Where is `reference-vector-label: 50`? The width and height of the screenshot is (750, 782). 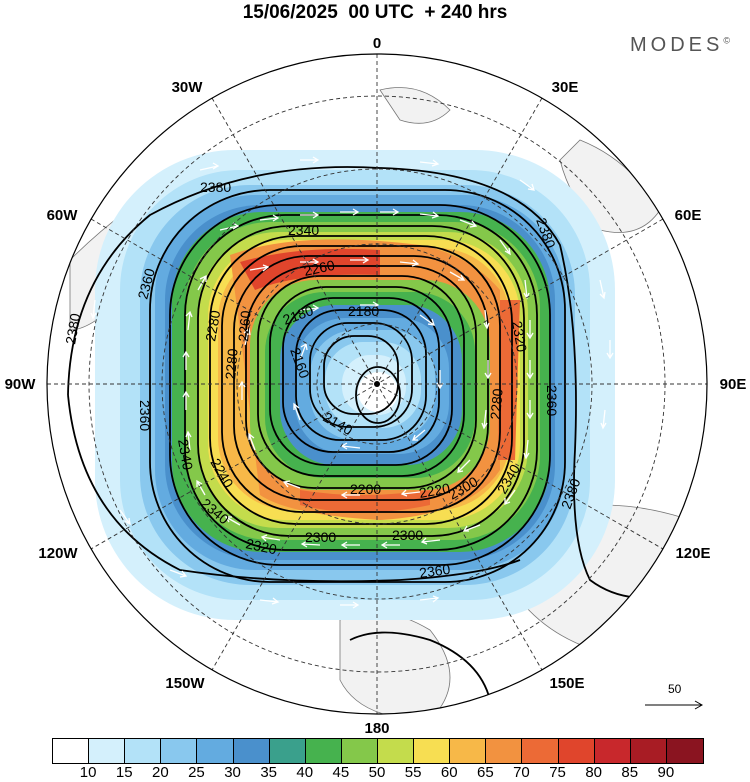
reference-vector-label: 50 is located at coordinates (675, 689).